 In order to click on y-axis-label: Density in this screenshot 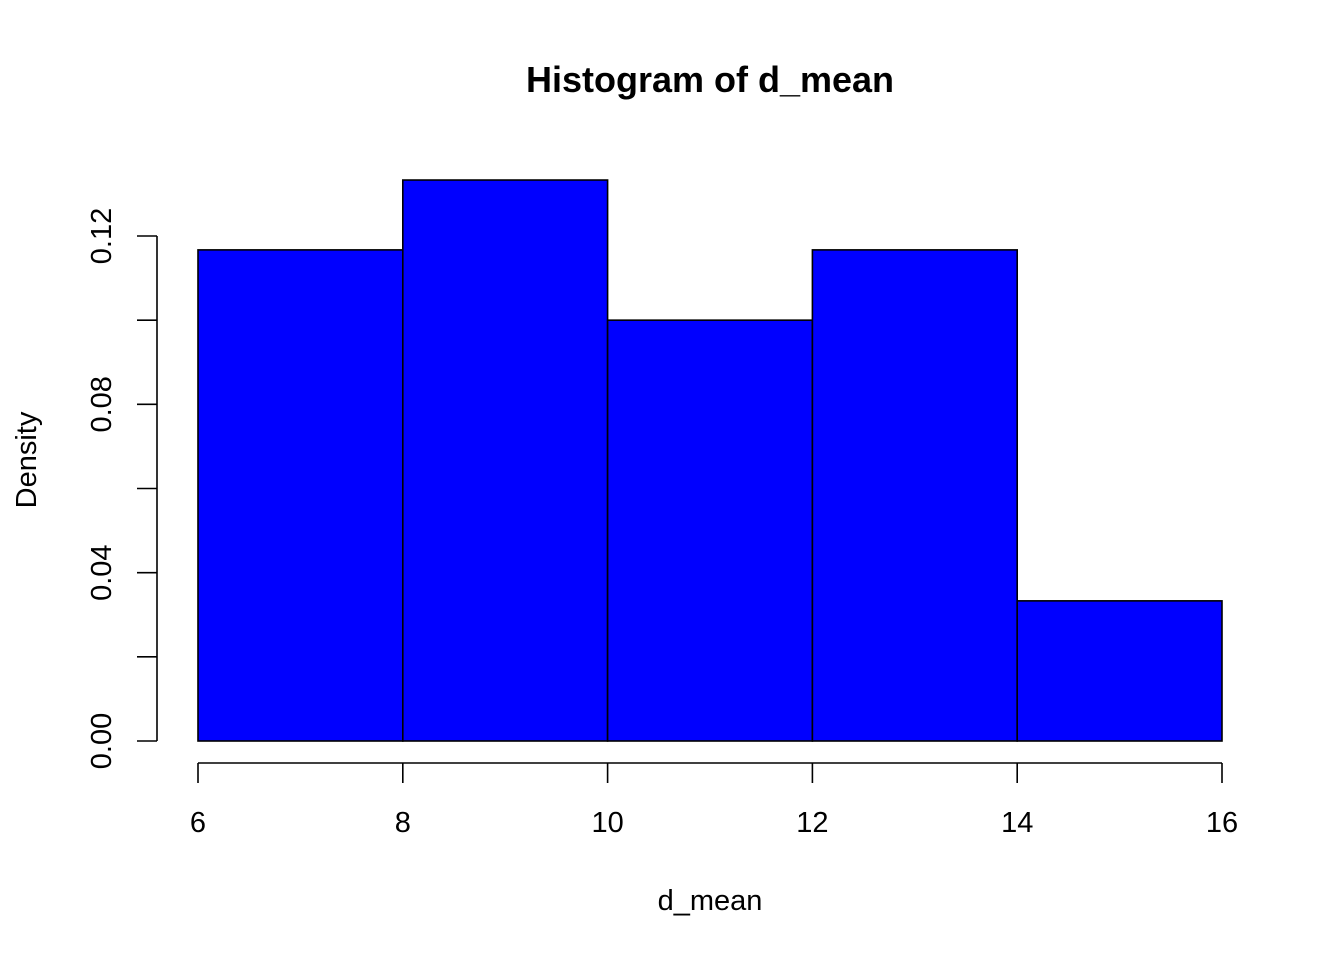, I will do `click(27, 459)`.